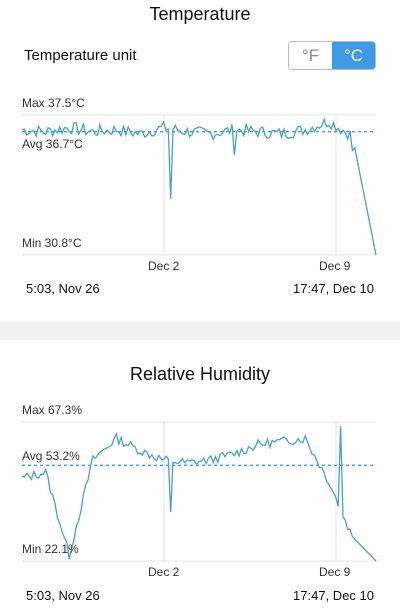  Describe the element at coordinates (53, 103) in the screenshot. I see `temperature-max-label: Max 37.5°C` at that location.